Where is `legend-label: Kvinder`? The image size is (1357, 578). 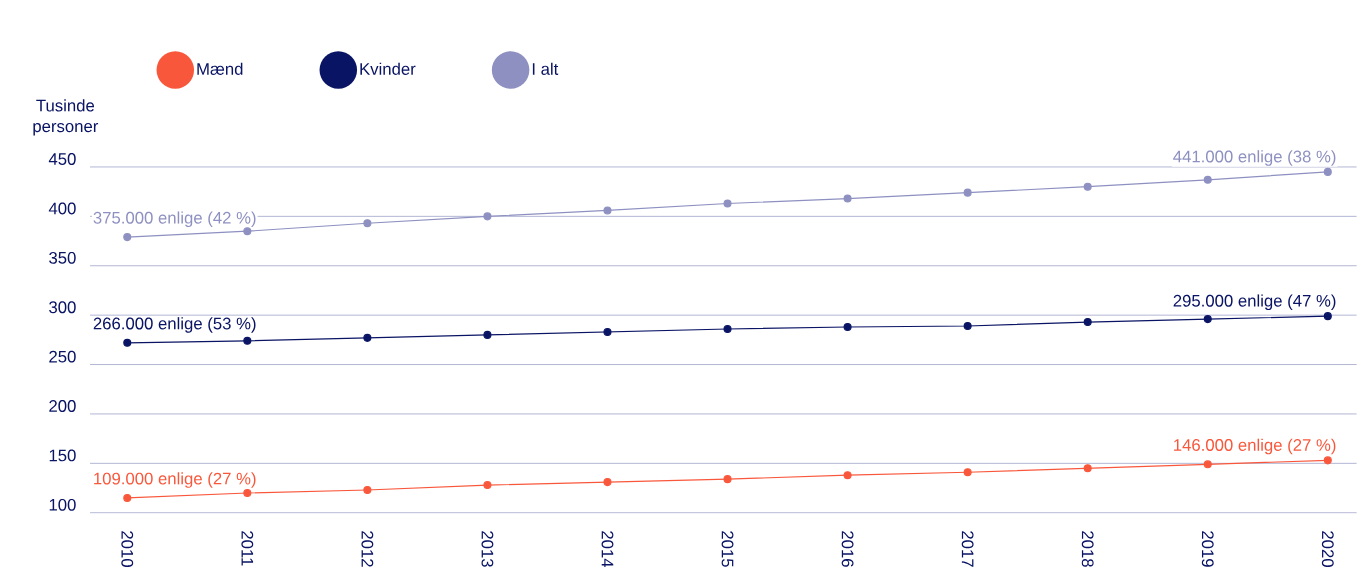
legend-label: Kvinder is located at coordinates (388, 68).